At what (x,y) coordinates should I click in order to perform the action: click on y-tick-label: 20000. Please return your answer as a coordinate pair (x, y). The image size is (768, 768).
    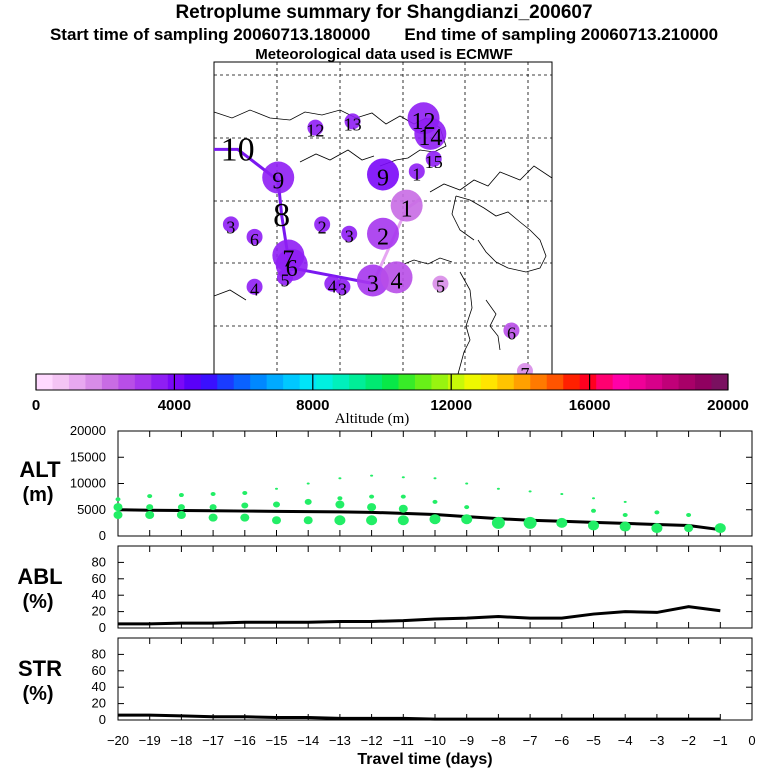
    Looking at the image, I should click on (88, 430).